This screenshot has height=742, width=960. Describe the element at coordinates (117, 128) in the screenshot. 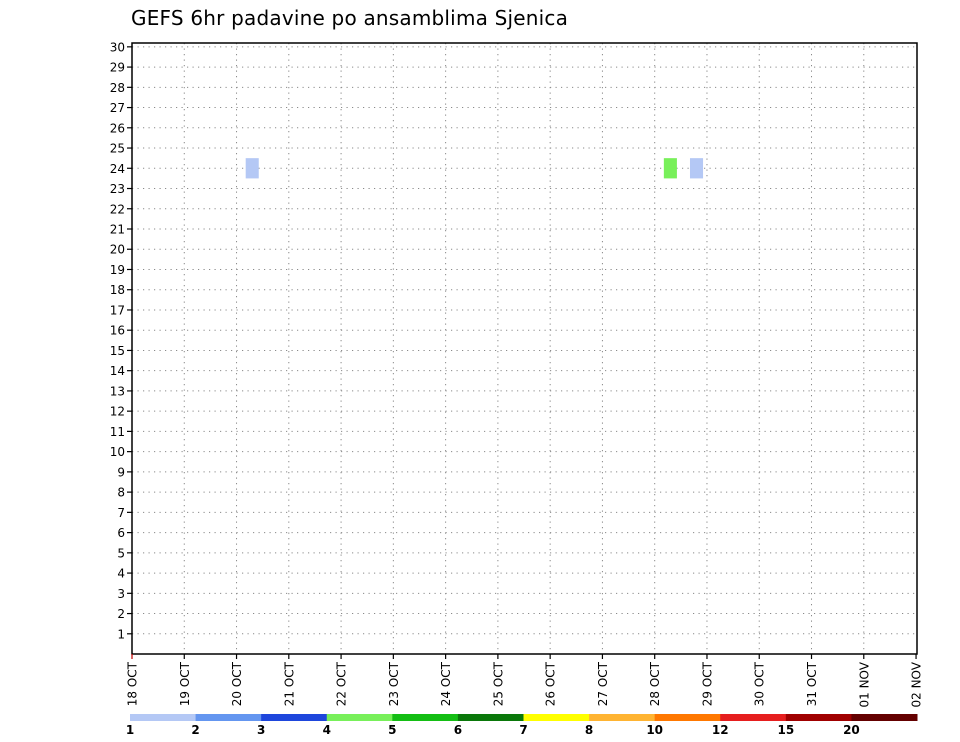

I see `y-tick-label: 26` at that location.